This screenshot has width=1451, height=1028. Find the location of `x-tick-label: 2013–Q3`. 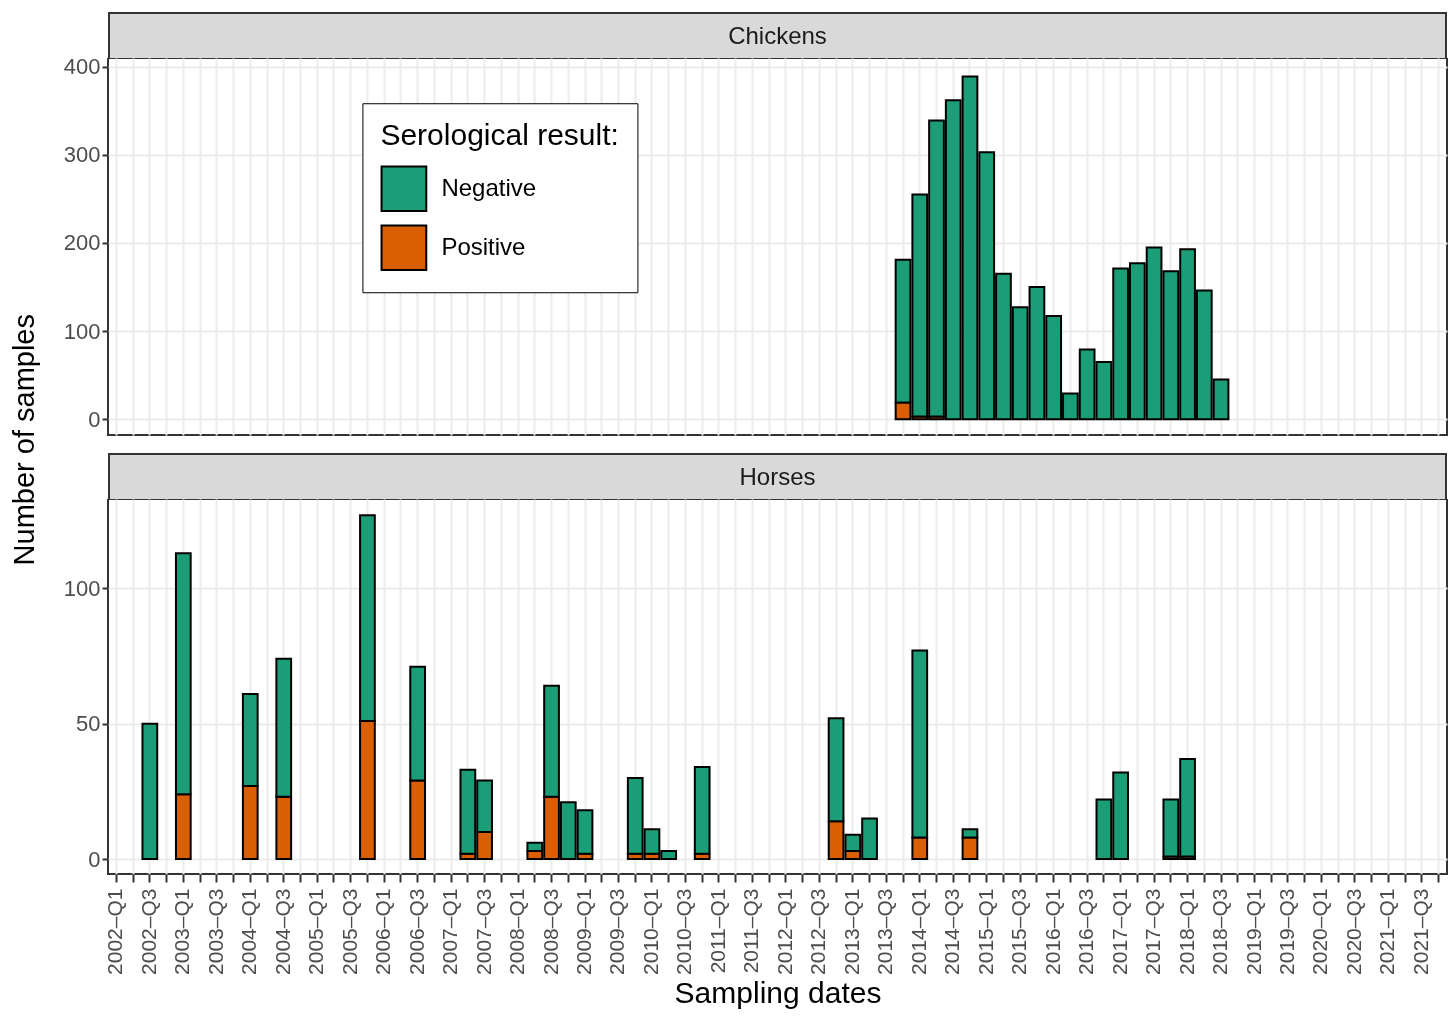

x-tick-label: 2013–Q3 is located at coordinates (885, 931).